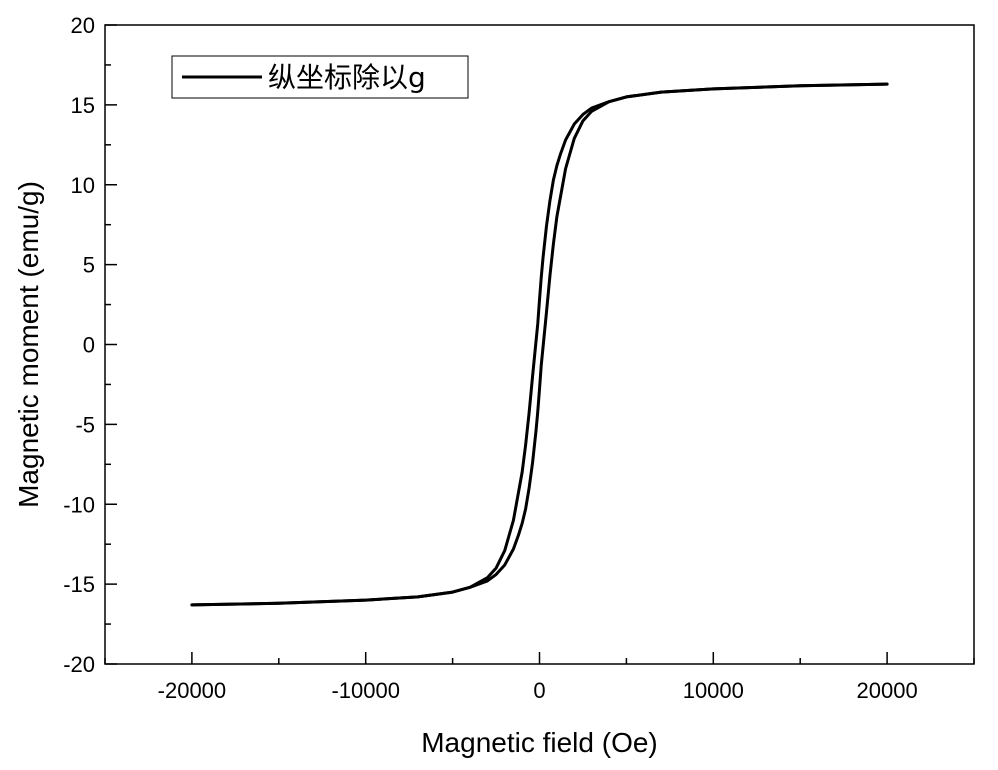 The height and width of the screenshot is (770, 998). What do you see at coordinates (85, 424) in the screenshot?
I see `y-tick-label: -5` at bounding box center [85, 424].